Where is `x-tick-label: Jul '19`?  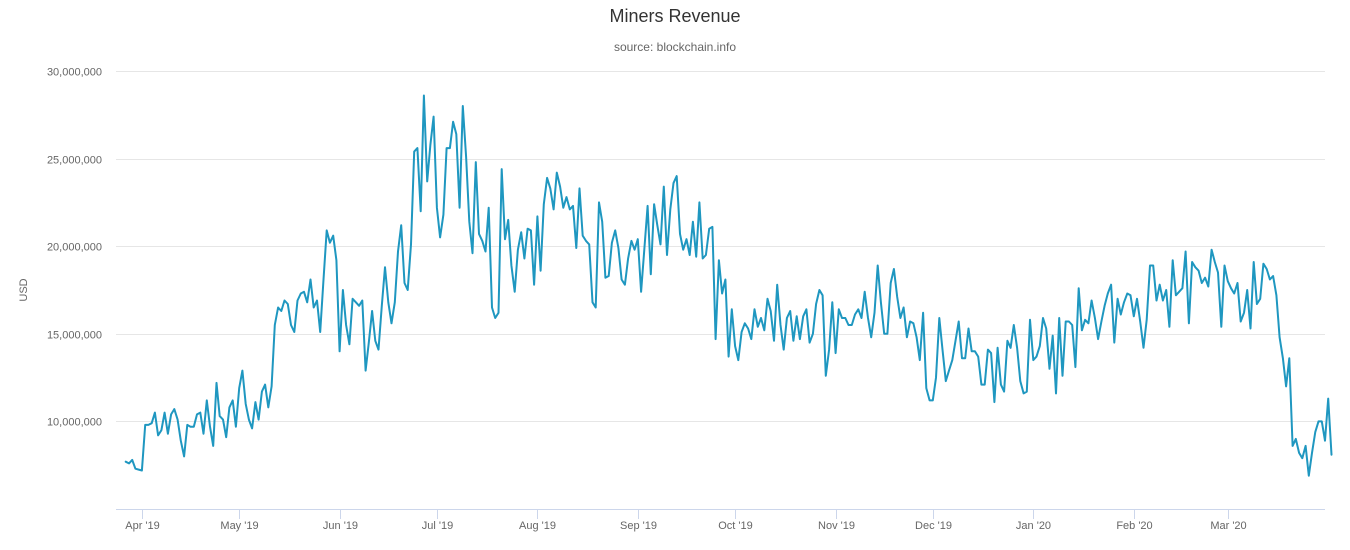
x-tick-label: Jul '19 is located at coordinates (437, 526).